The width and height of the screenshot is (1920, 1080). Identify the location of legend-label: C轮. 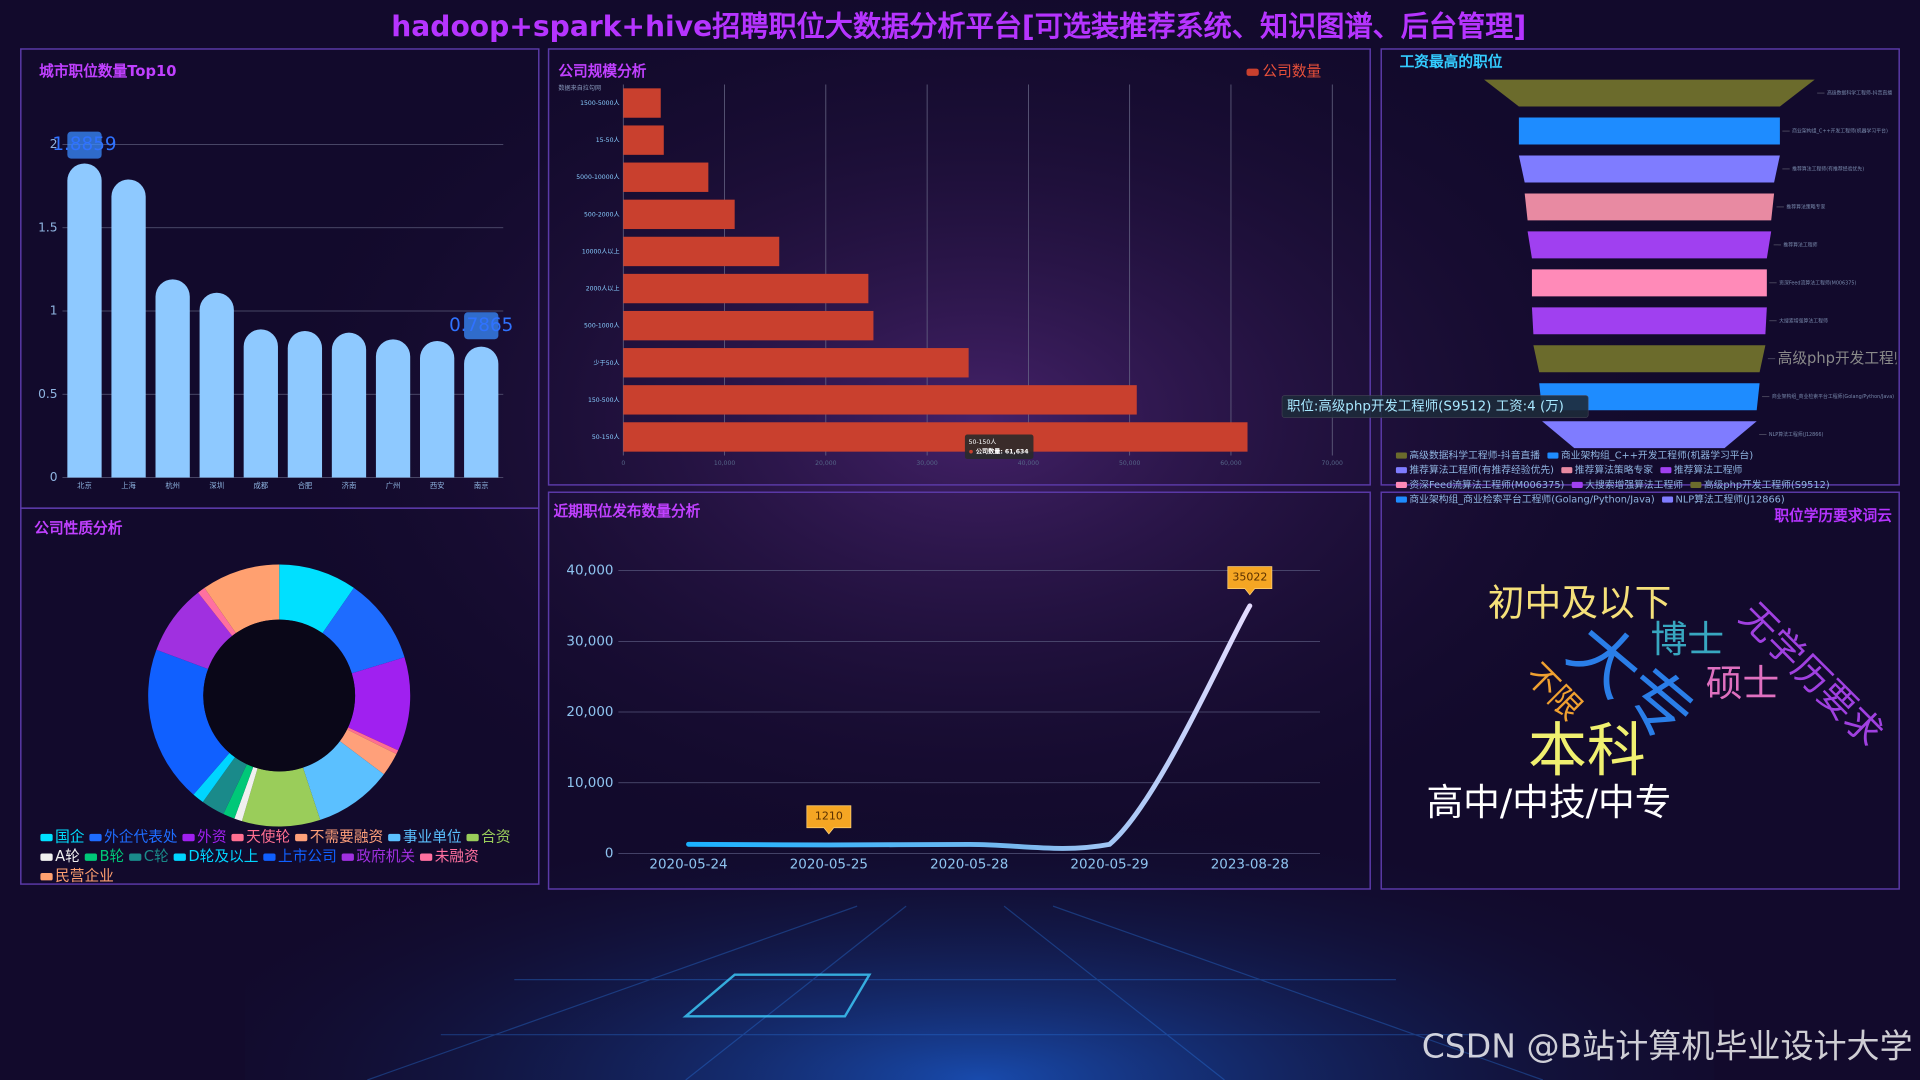
(156, 856).